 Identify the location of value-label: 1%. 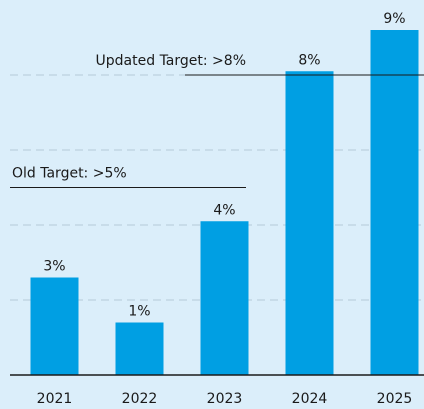
(139, 312).